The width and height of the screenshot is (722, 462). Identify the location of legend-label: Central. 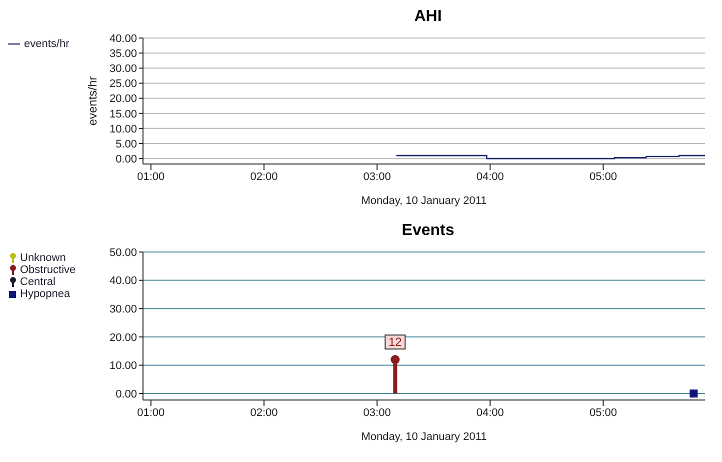
(38, 282).